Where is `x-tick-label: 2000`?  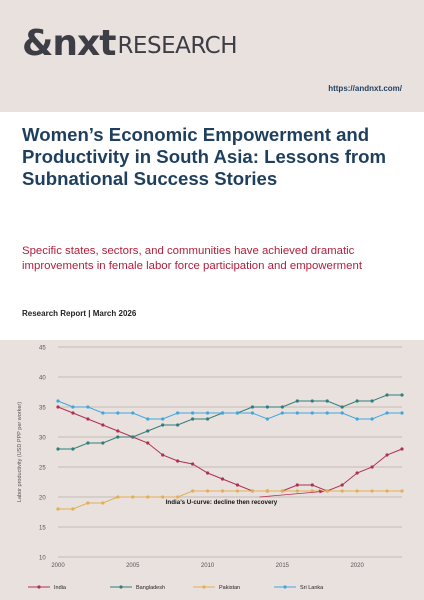
x-tick-label: 2000 is located at coordinates (58, 566).